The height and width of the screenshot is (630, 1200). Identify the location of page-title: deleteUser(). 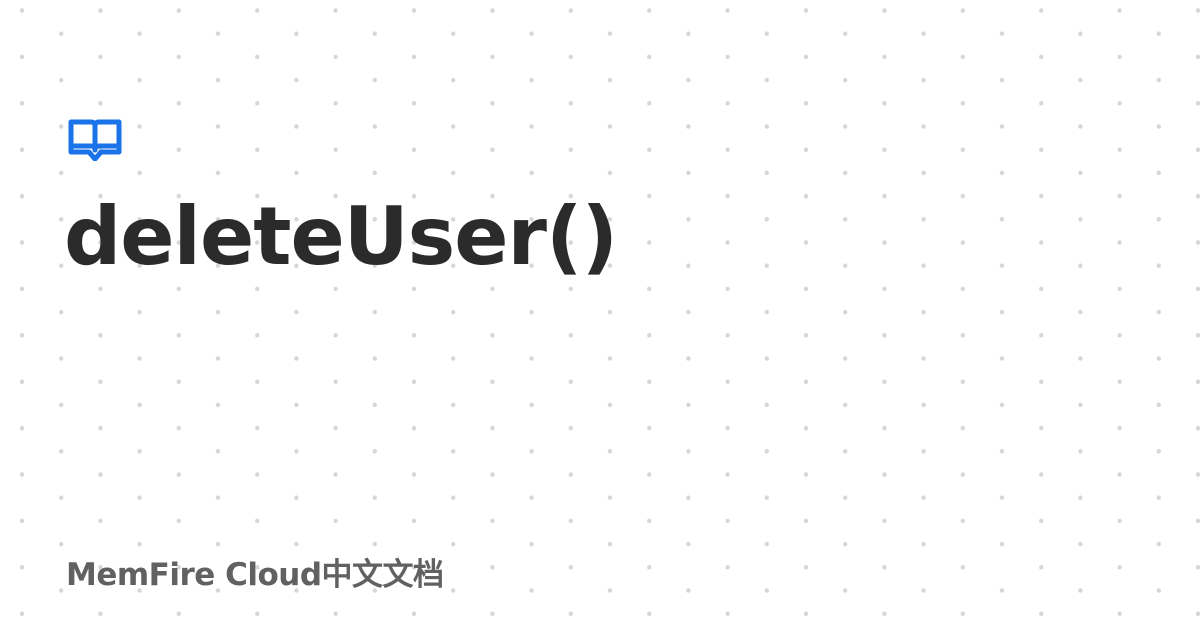
(341, 236).